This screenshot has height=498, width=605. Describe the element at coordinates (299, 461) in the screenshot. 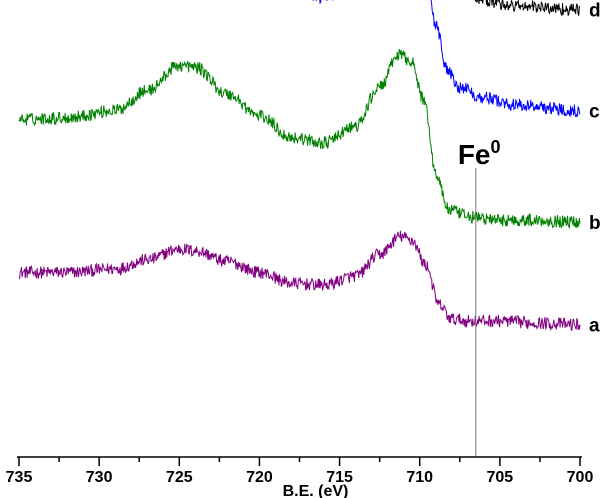

I see `x-axis-ticks` at that location.